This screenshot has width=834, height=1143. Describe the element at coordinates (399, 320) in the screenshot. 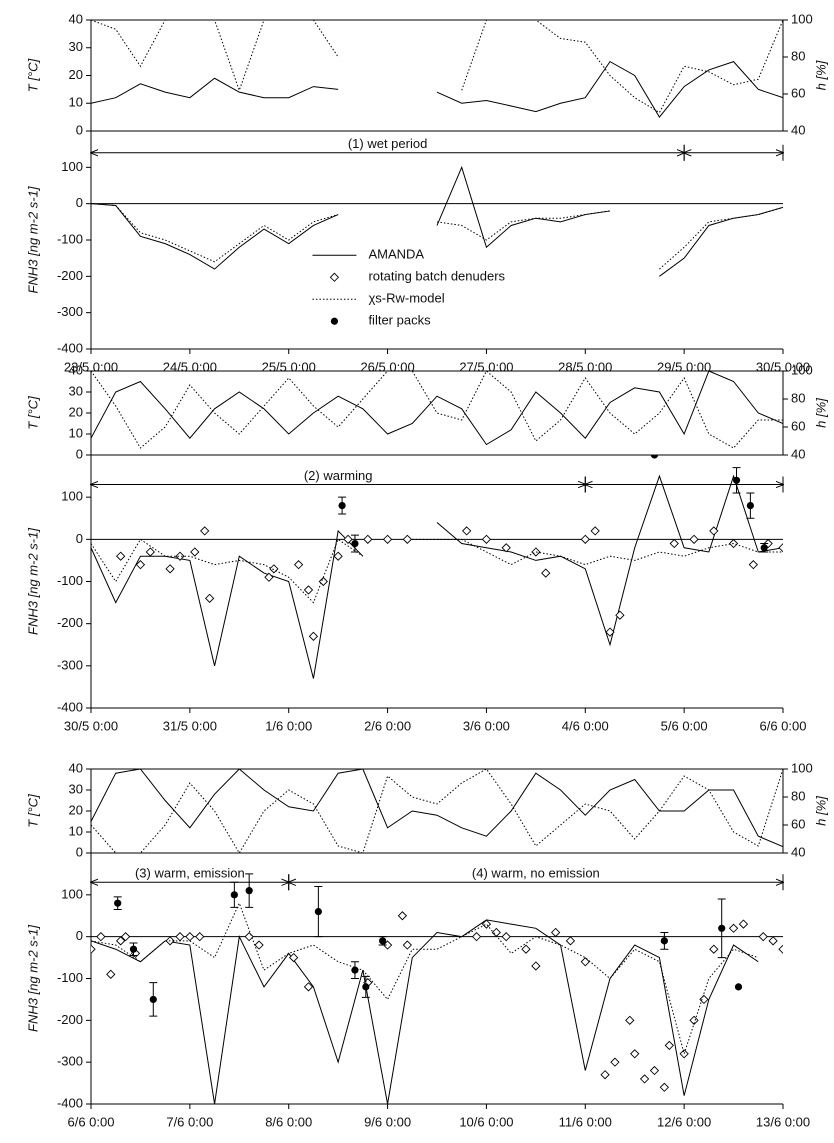

I see `legend-label: filter packs` at that location.